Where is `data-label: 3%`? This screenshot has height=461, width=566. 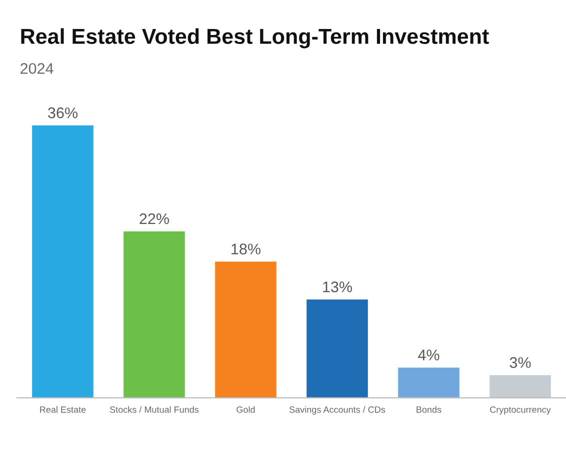
data-label: 3% is located at coordinates (520, 362).